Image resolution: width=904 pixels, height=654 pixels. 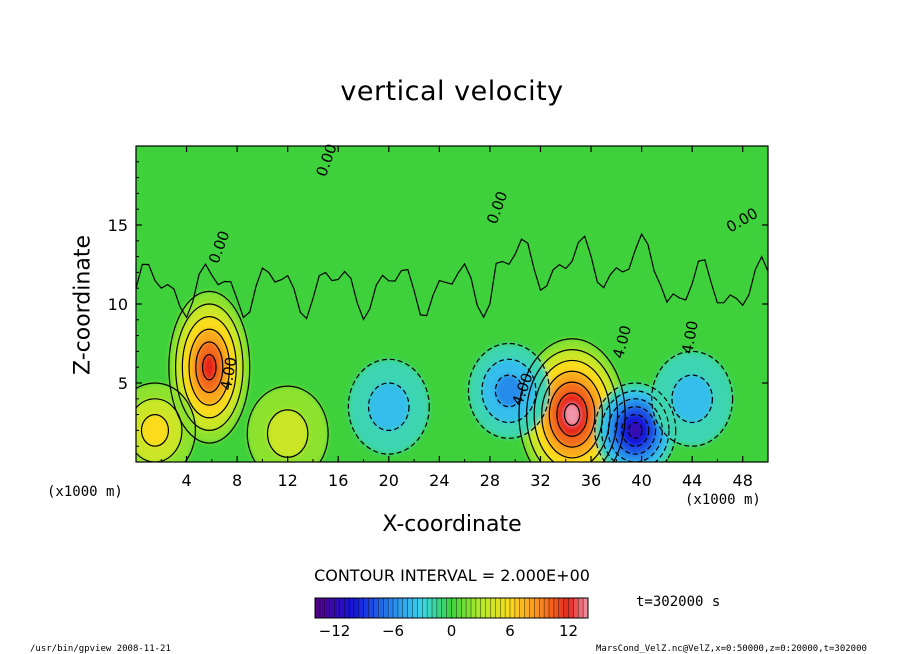 I want to click on x-tick-label: 36, so click(x=591, y=480).